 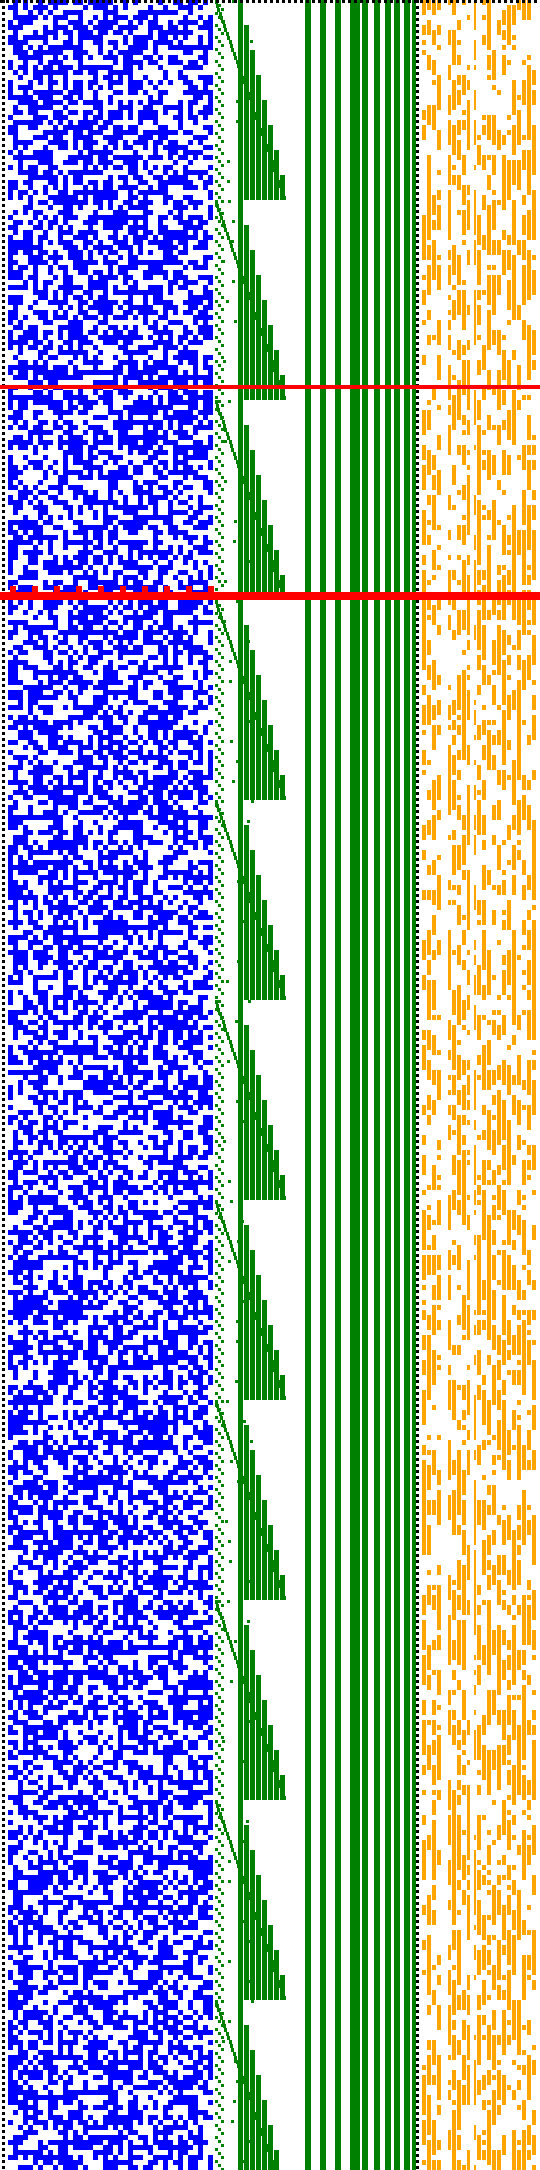 I want to click on green-step-edge, so click(x=231, y=446).